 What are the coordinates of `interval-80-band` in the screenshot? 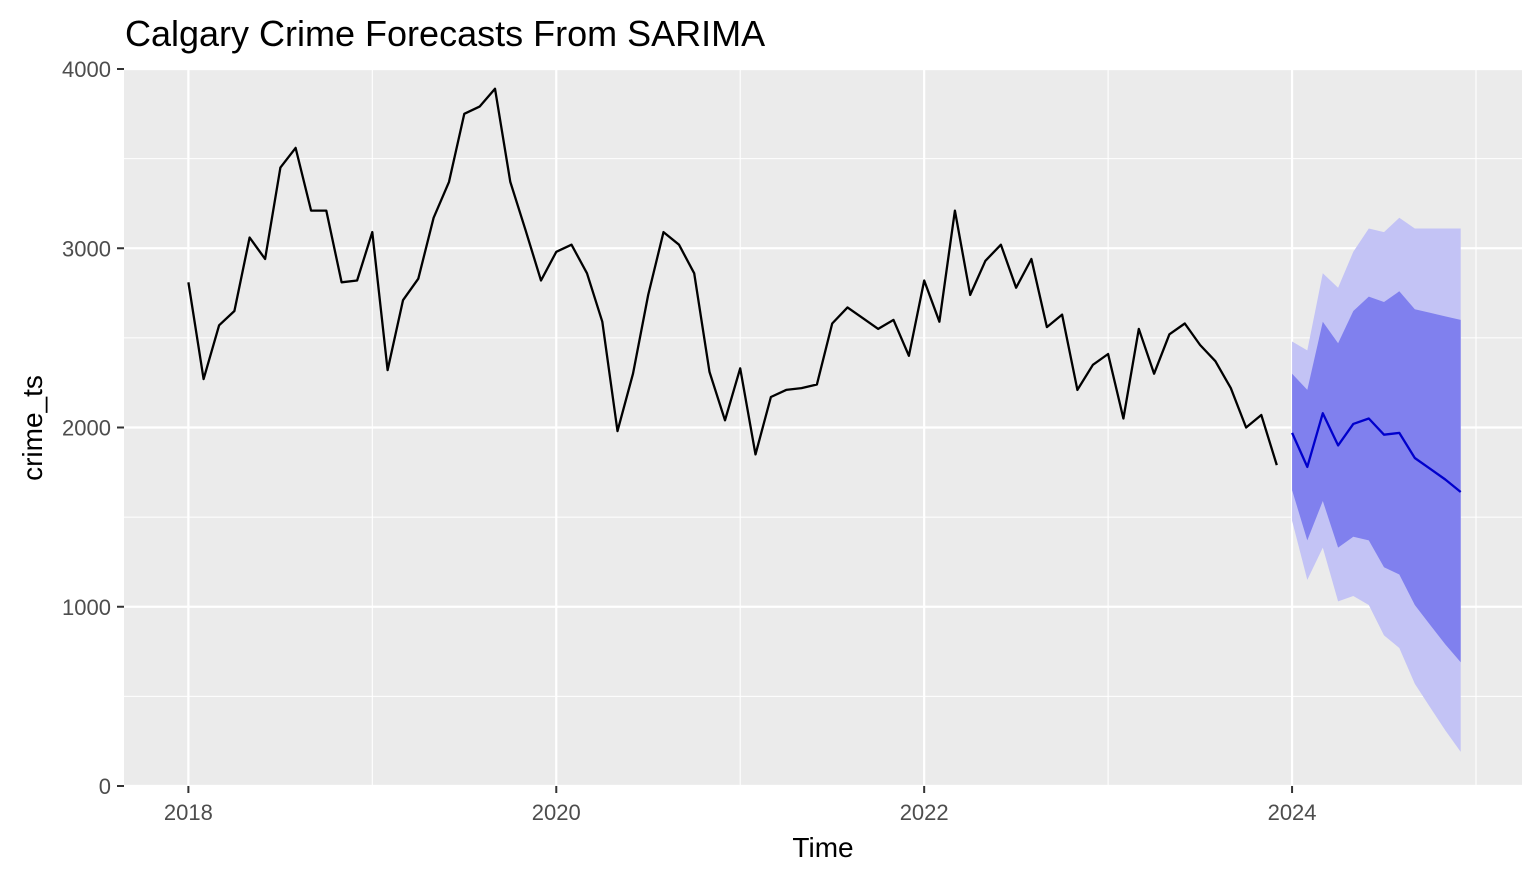 It's located at (1376, 477).